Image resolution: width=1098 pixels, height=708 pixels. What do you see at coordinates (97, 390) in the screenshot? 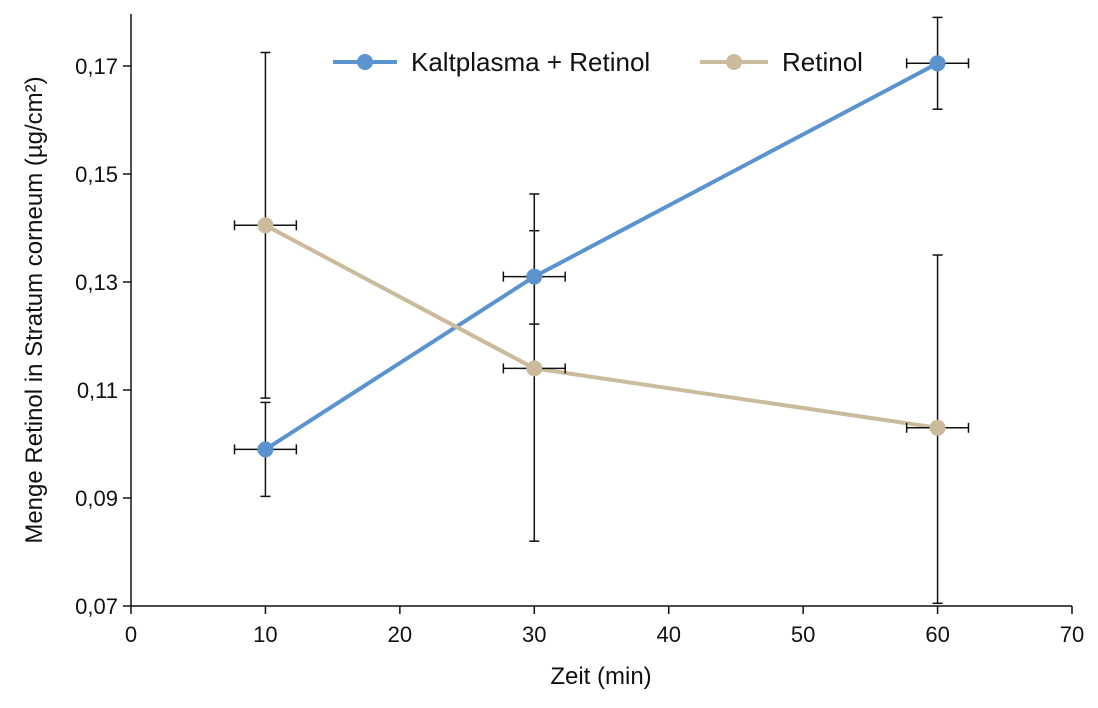
I see `y-tick-label: 0,11` at bounding box center [97, 390].